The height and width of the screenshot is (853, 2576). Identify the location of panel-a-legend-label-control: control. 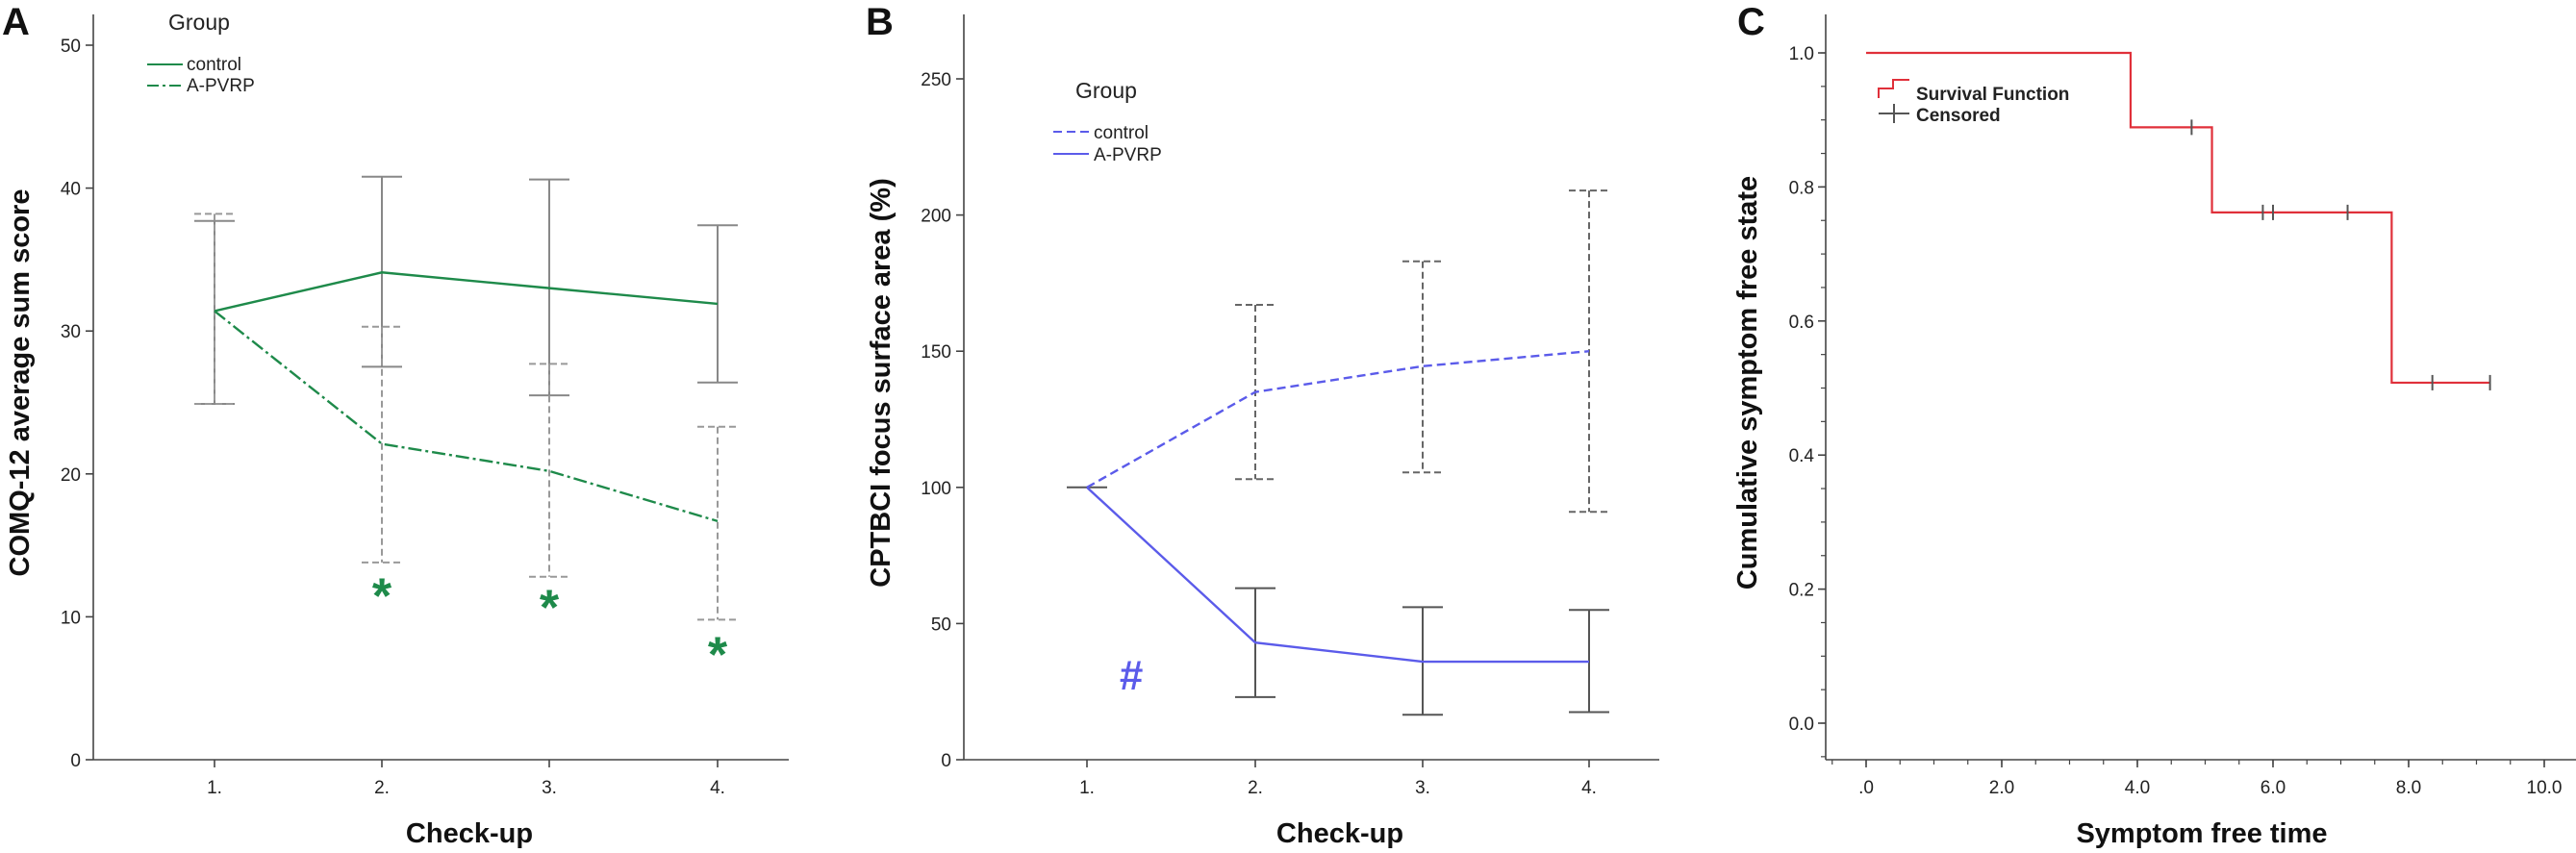
(214, 65).